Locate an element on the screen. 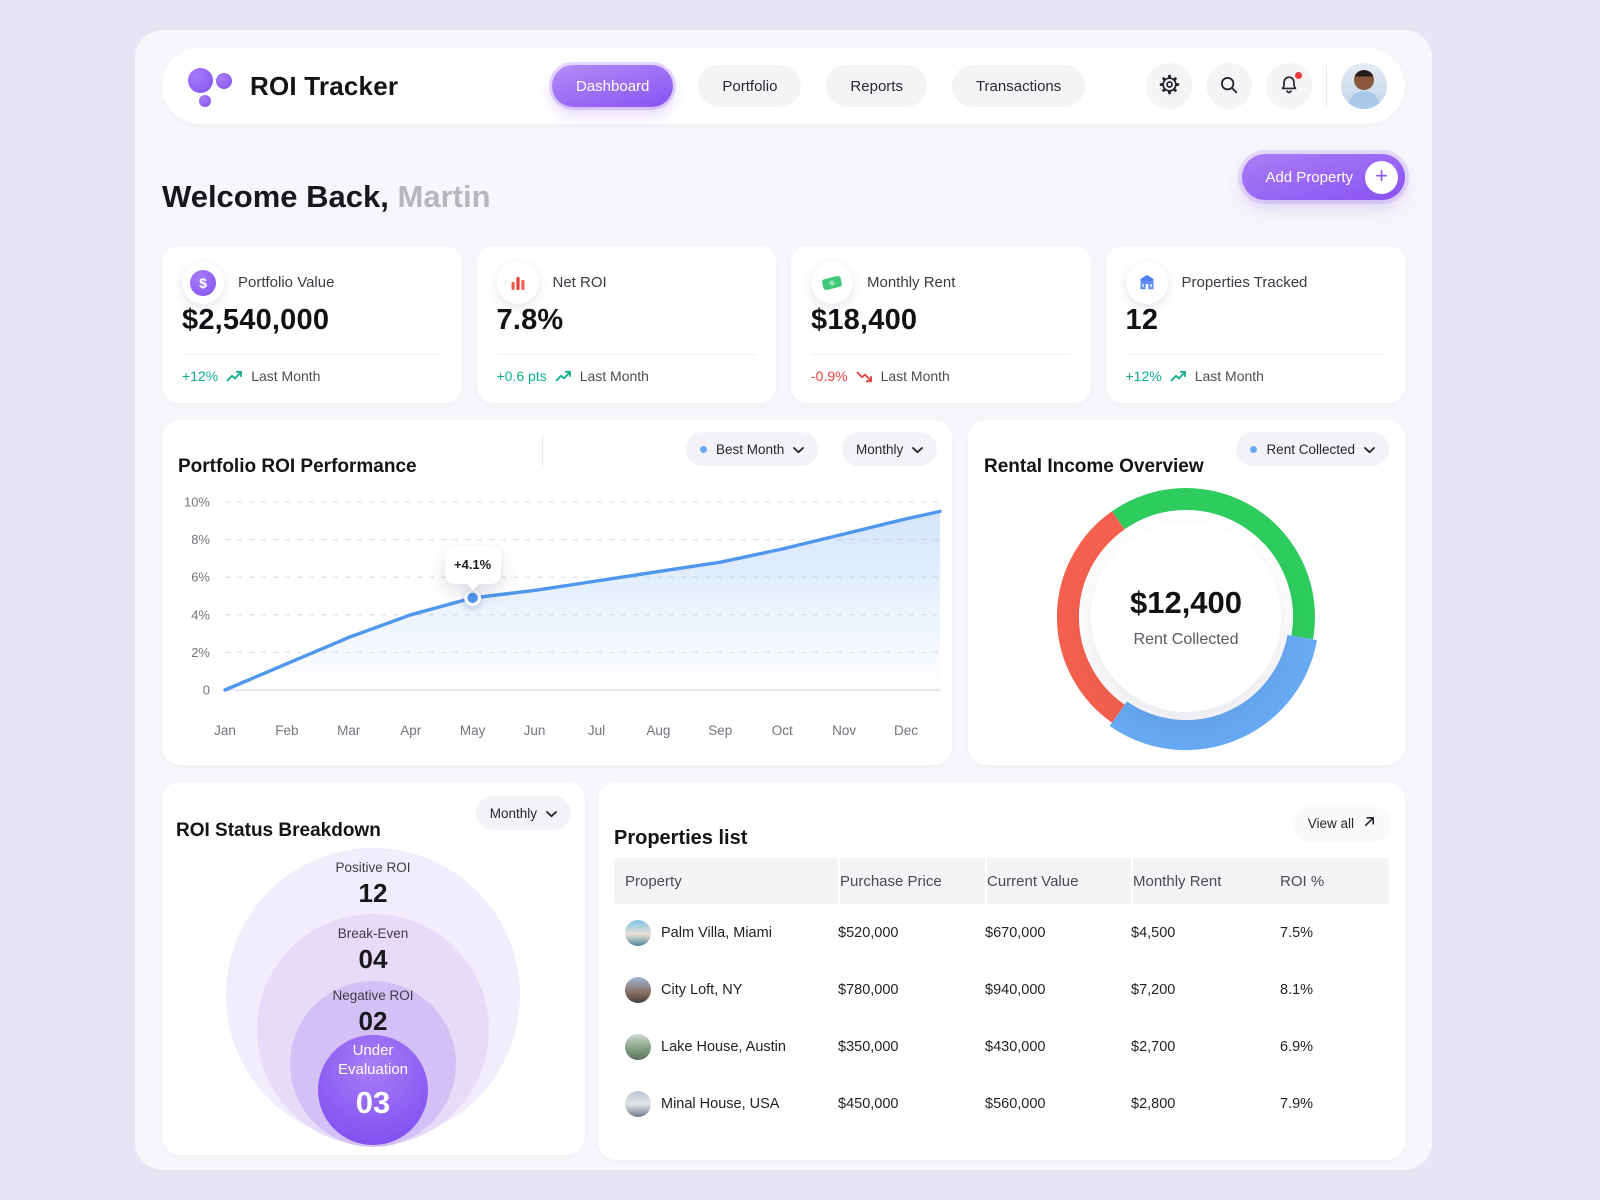  delta-value: +0.6 pts is located at coordinates (521, 376).